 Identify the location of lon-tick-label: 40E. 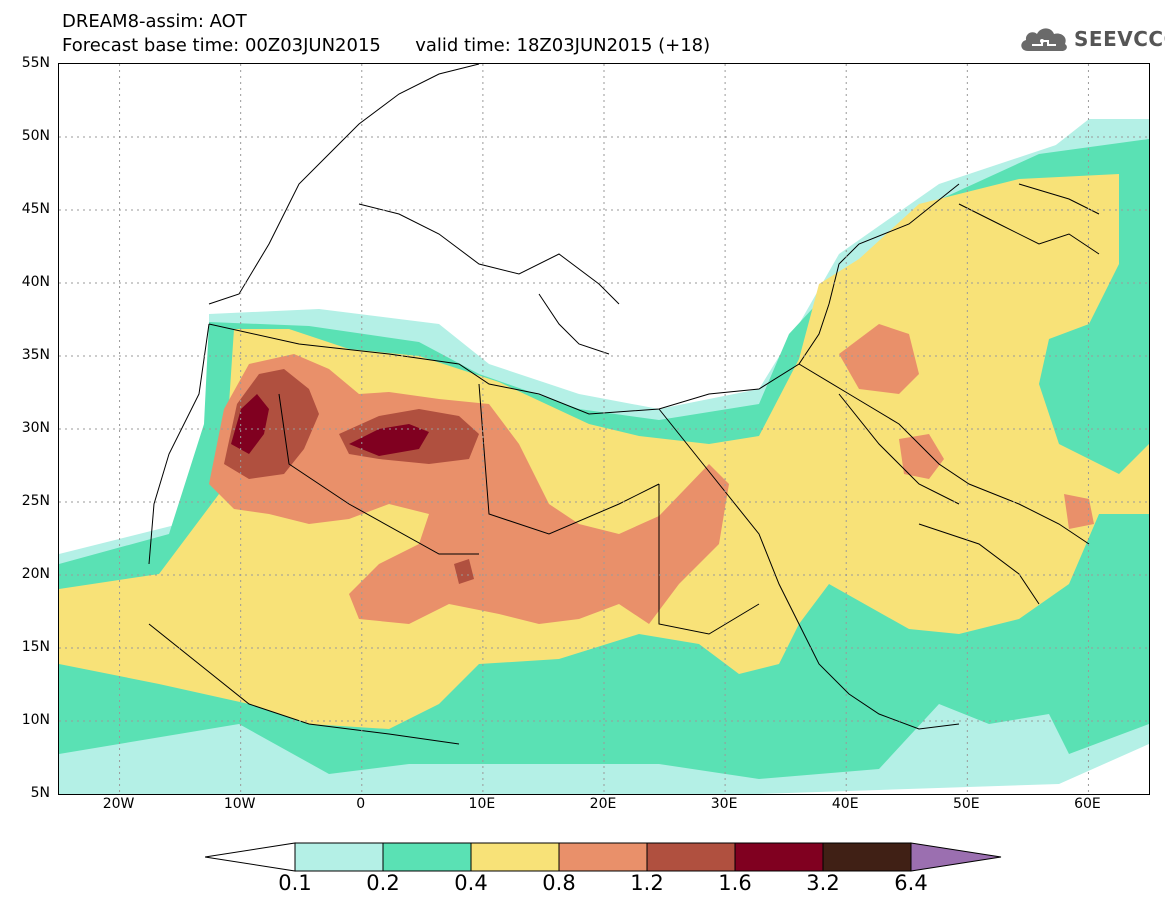
(845, 804).